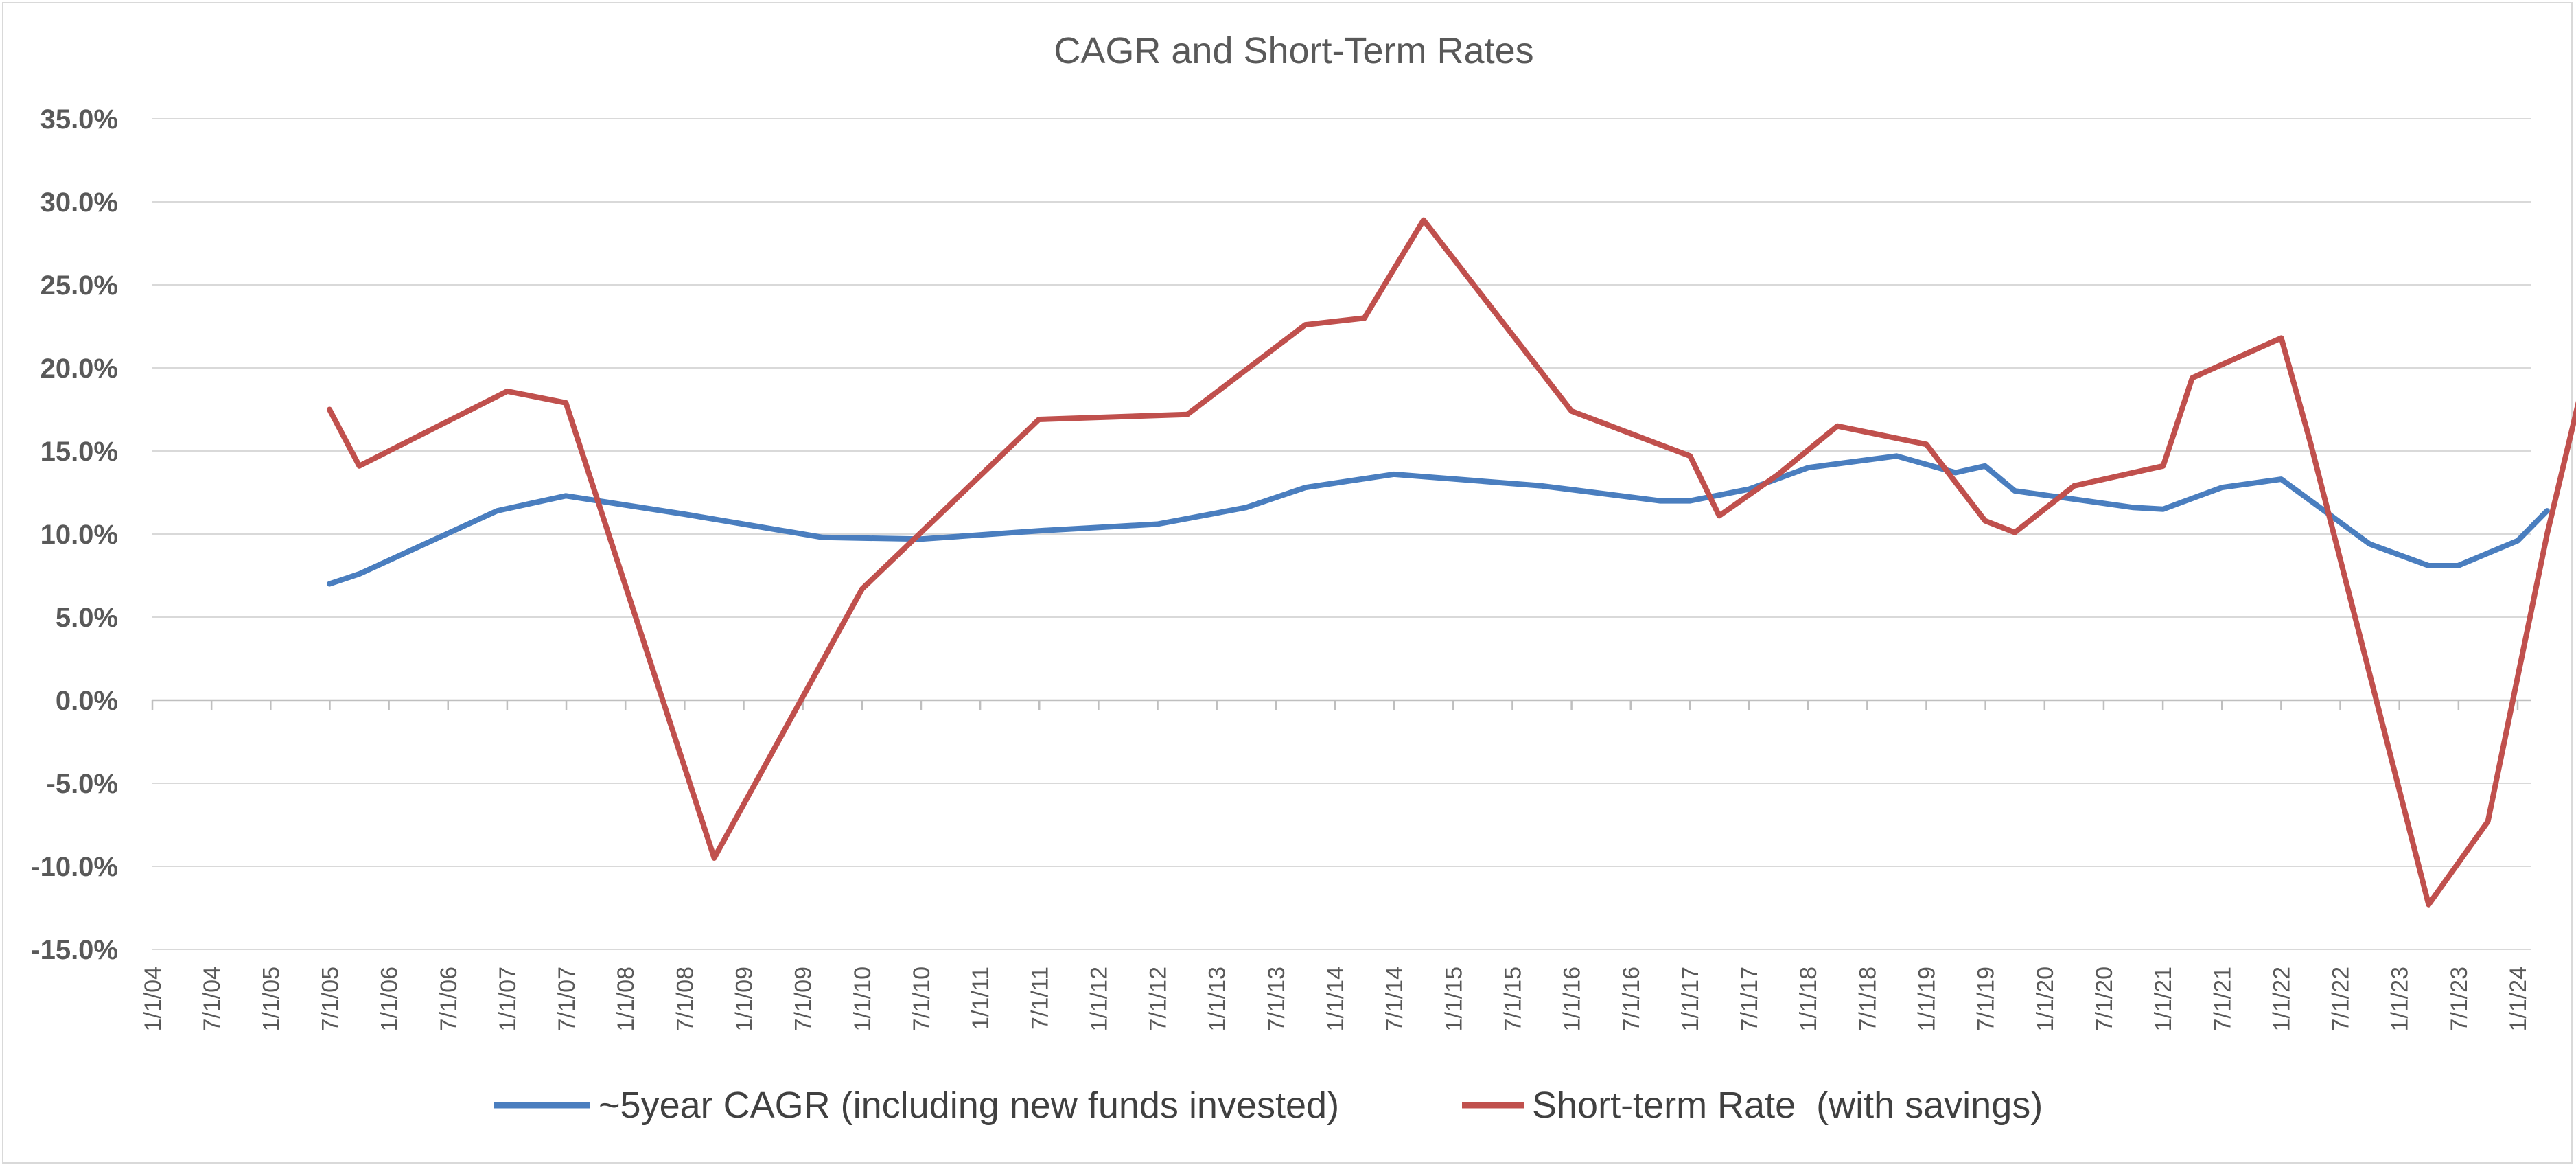 This screenshot has height=1167, width=2576. What do you see at coordinates (1218, 999) in the screenshot?
I see `x-tick-label: 1/1/13` at bounding box center [1218, 999].